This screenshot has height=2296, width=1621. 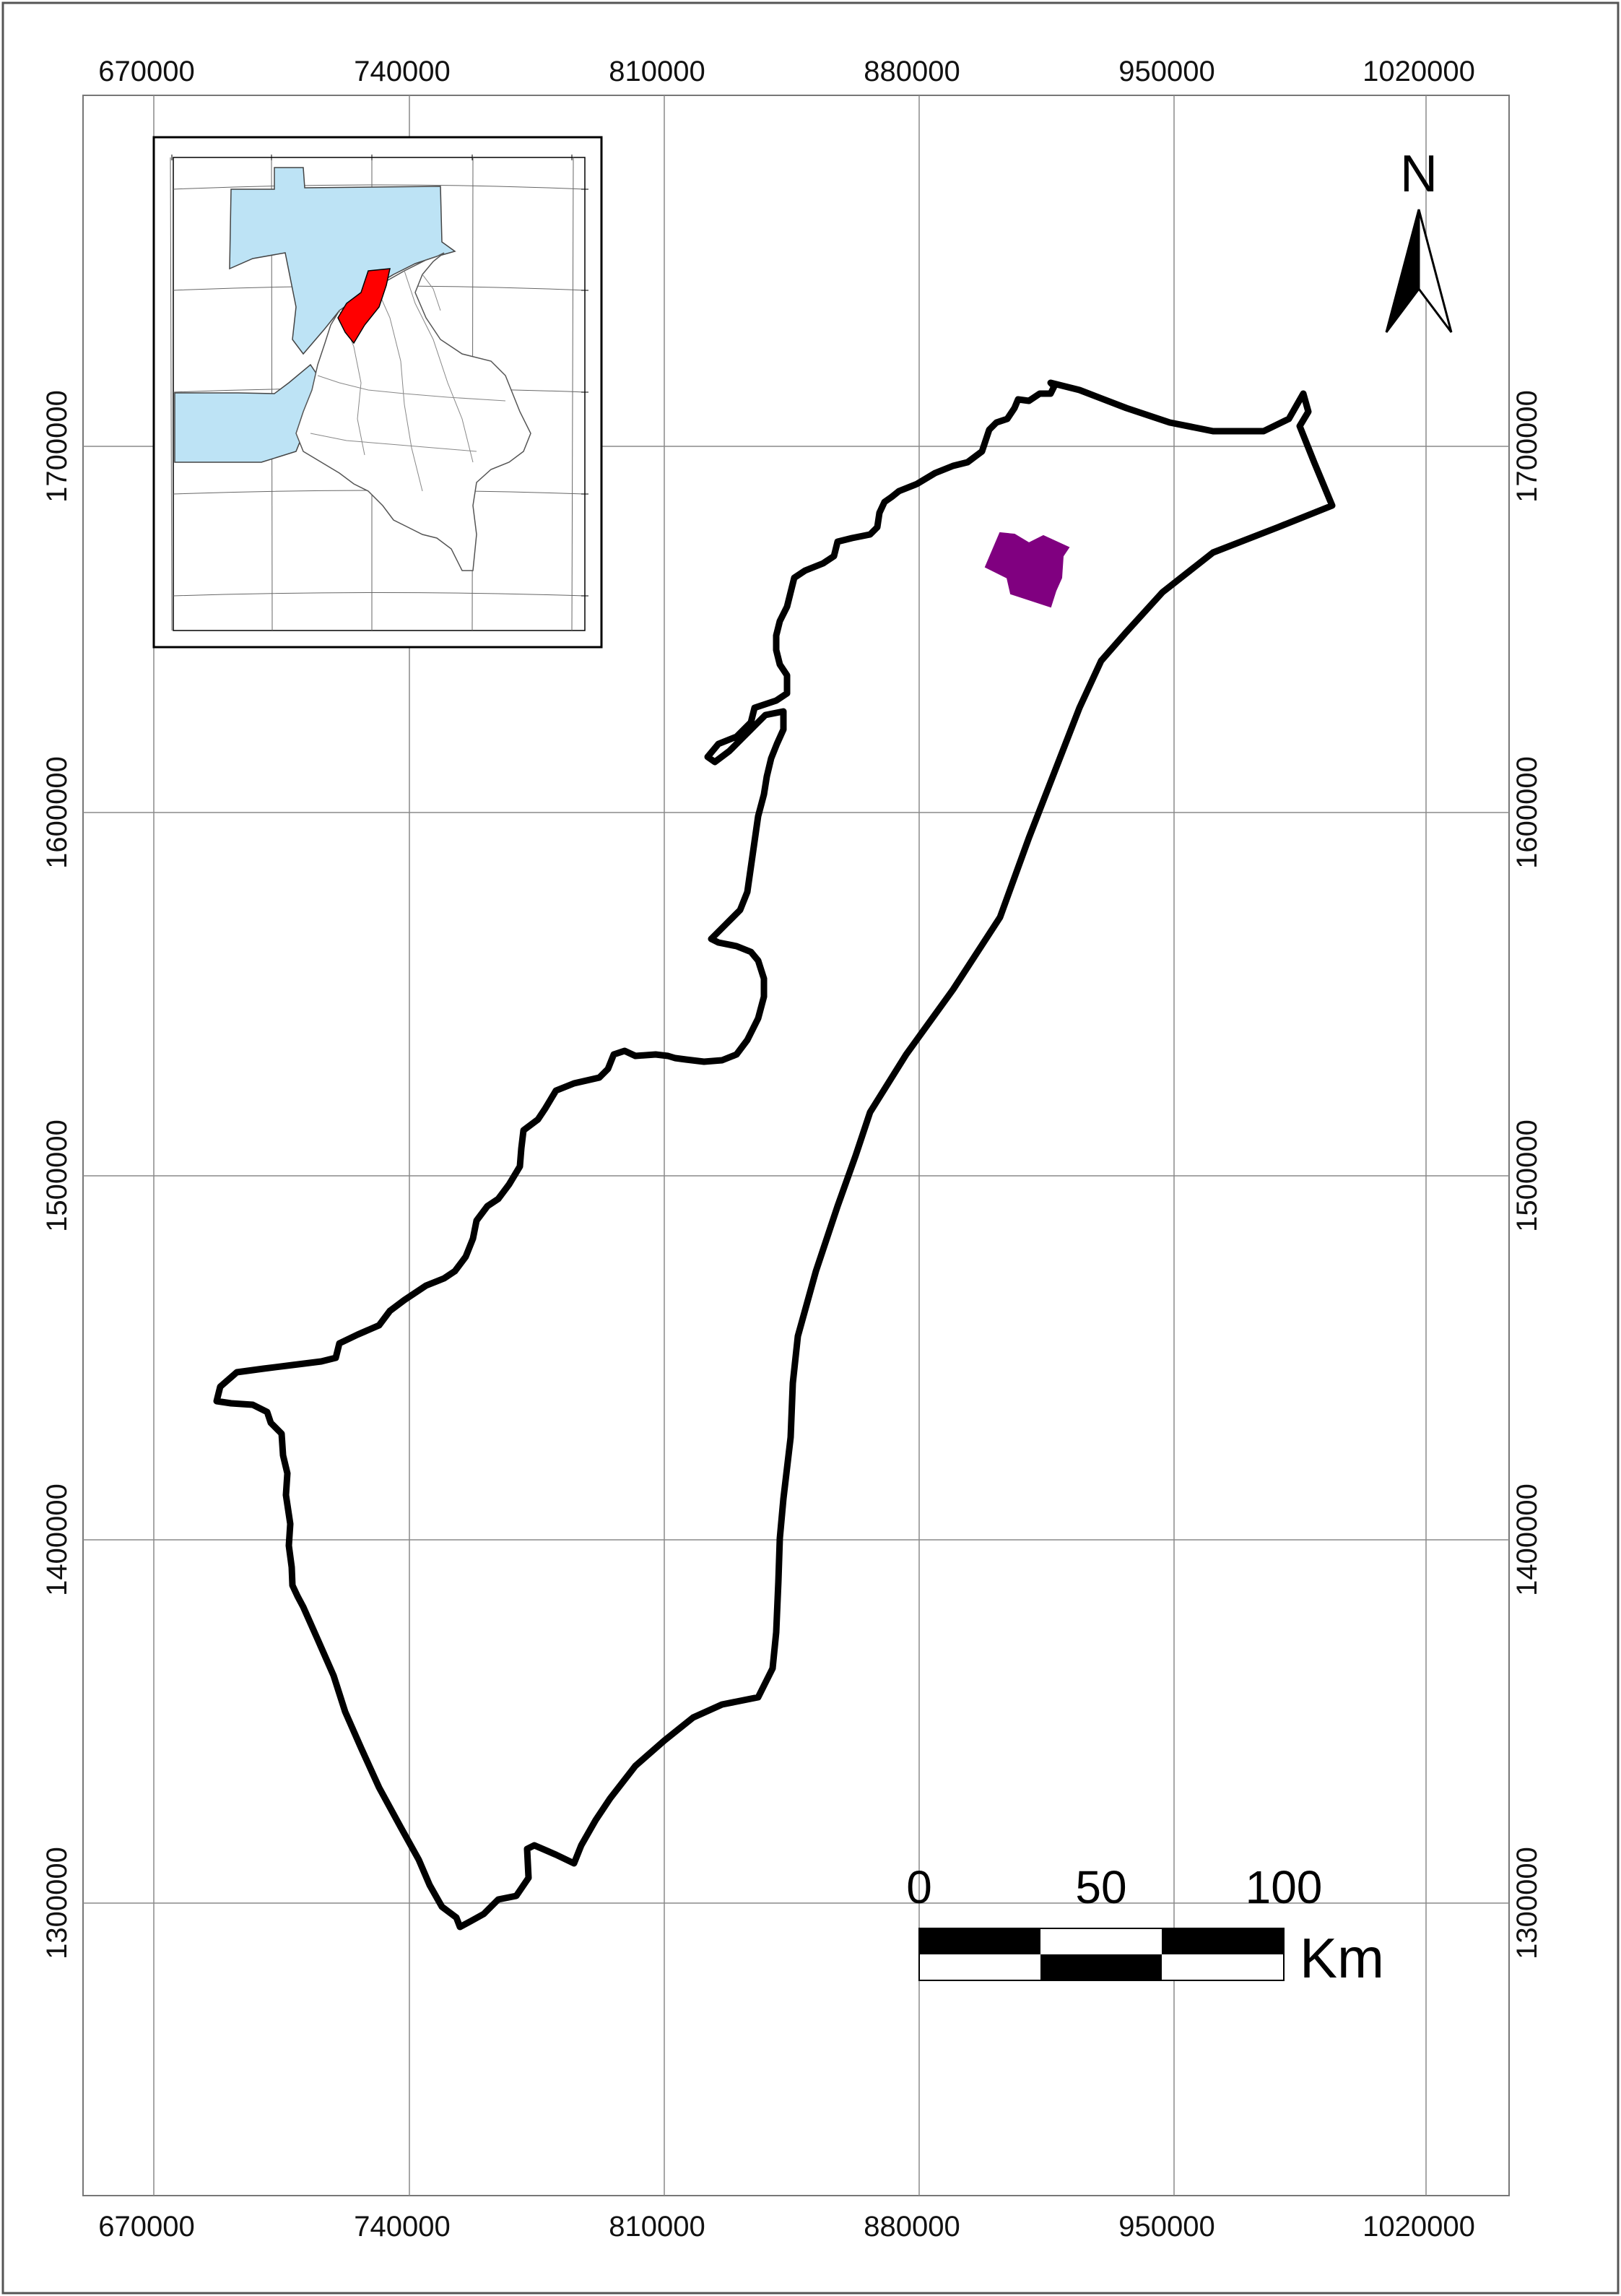 I want to click on northing-labels-right: 1700000 1600000 1500000 1400000 1300000, so click(x=1527, y=1174).